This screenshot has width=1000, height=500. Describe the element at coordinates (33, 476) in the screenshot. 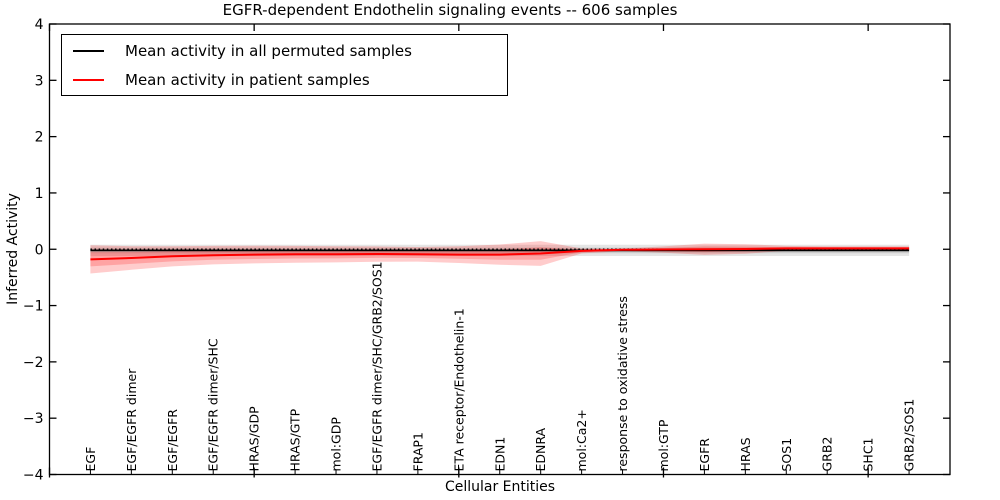

I see `y-tick-label: −4` at that location.